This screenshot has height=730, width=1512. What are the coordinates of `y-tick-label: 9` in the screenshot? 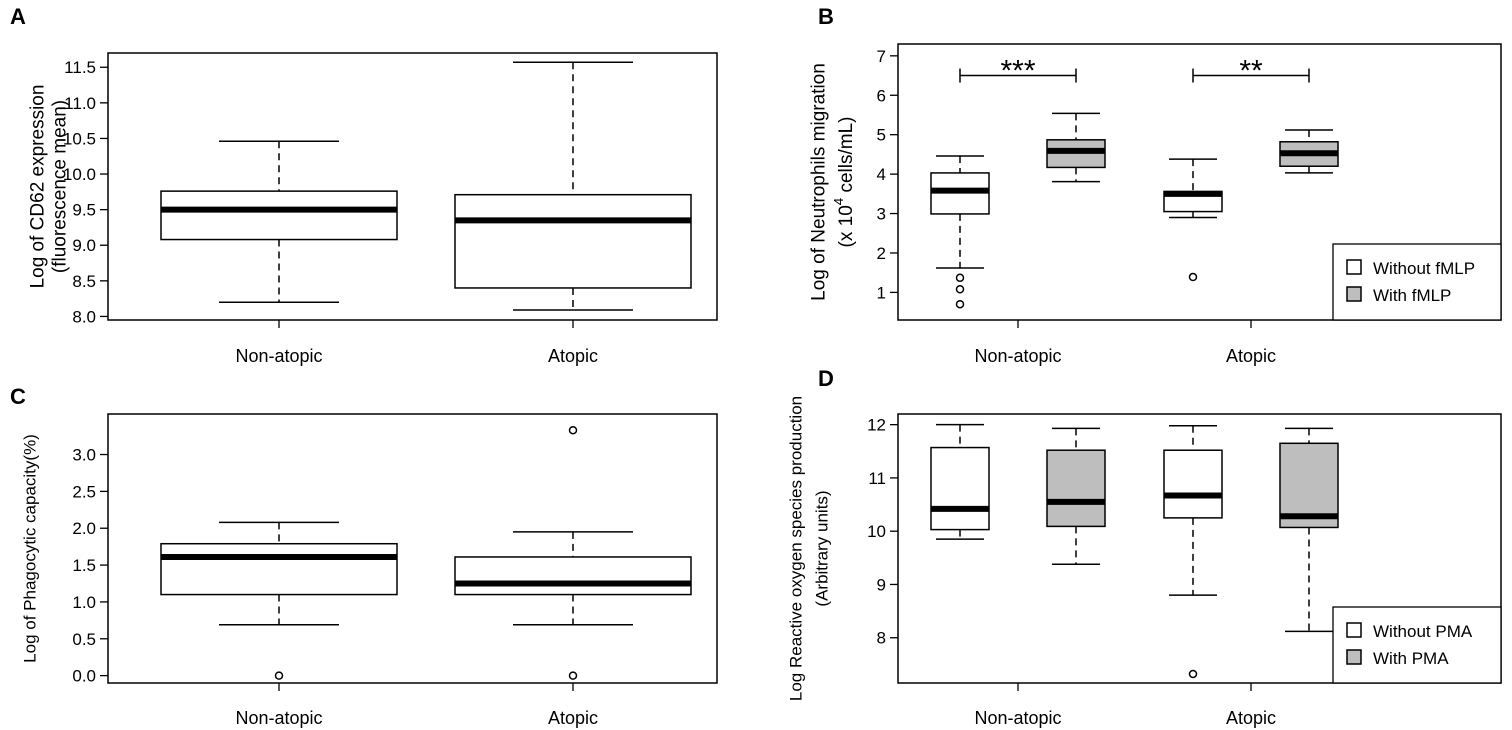 It's located at (881, 584).